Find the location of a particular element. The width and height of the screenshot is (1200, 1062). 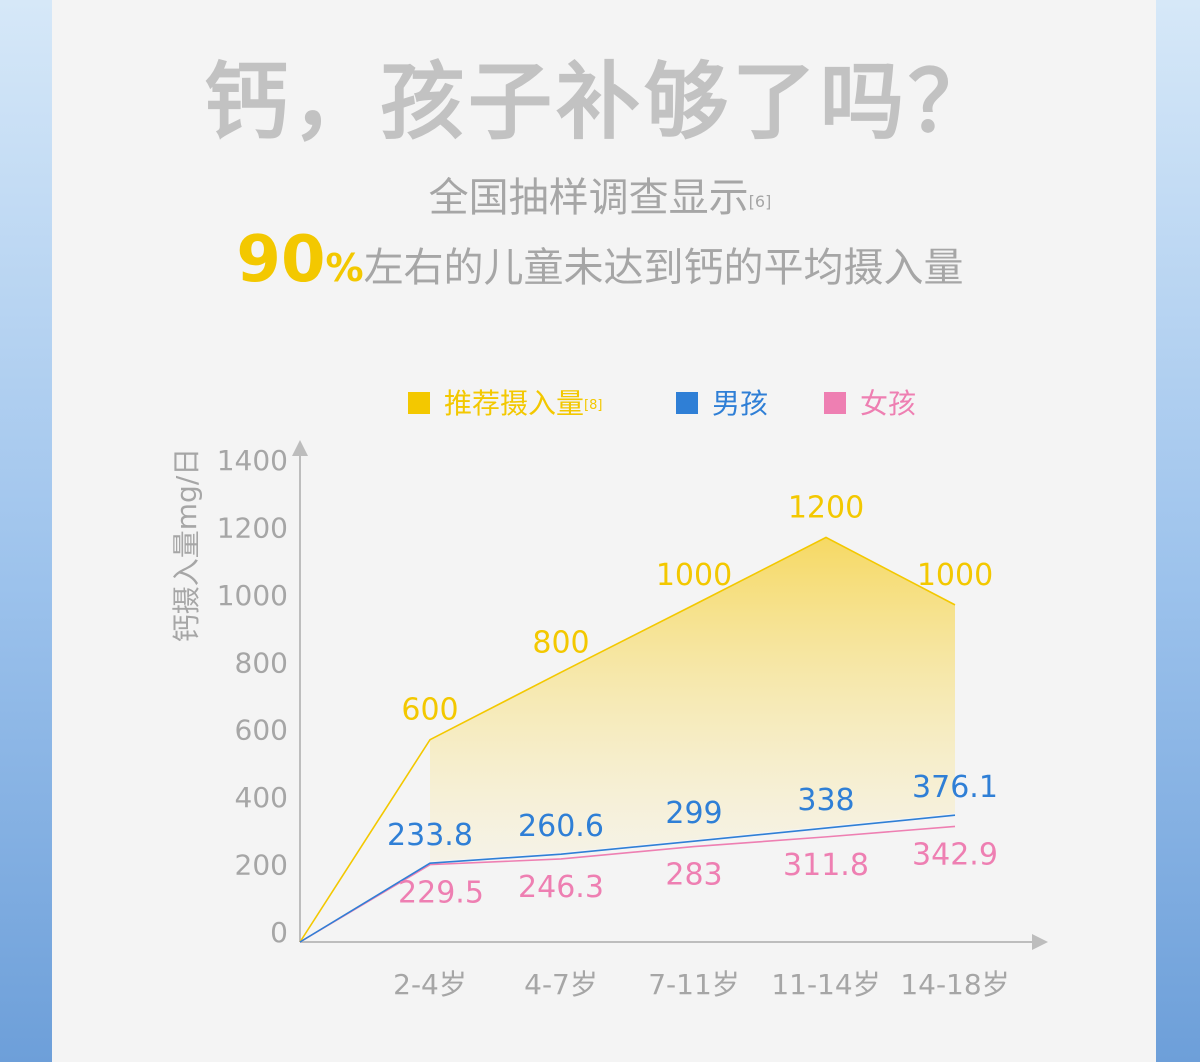

y-tick-label: 600 is located at coordinates (261, 730).